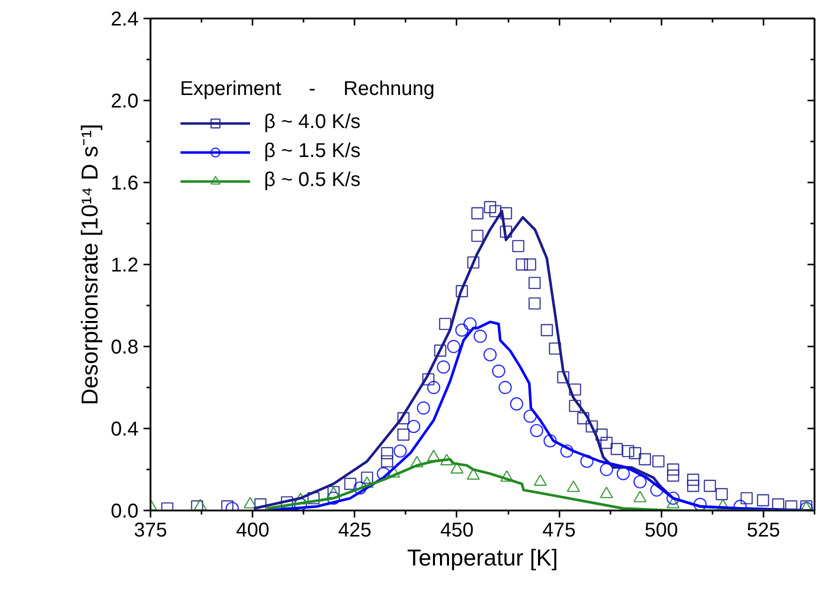 The width and height of the screenshot is (816, 601). I want to click on y-axis-title: Desorptionsrate [10¹⁴ D s⁻¹], so click(89, 265).